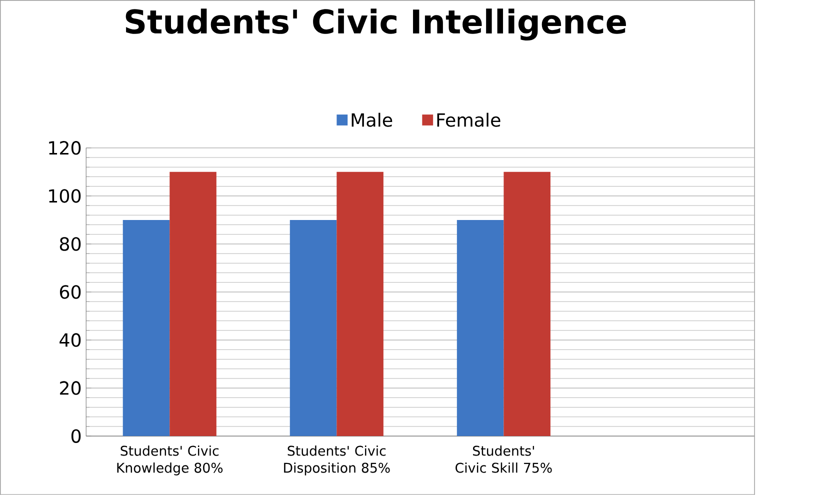 The image size is (831, 495). Describe the element at coordinates (504, 459) in the screenshot. I see `x-tick-label: Students' Civic Skill 75%` at that location.